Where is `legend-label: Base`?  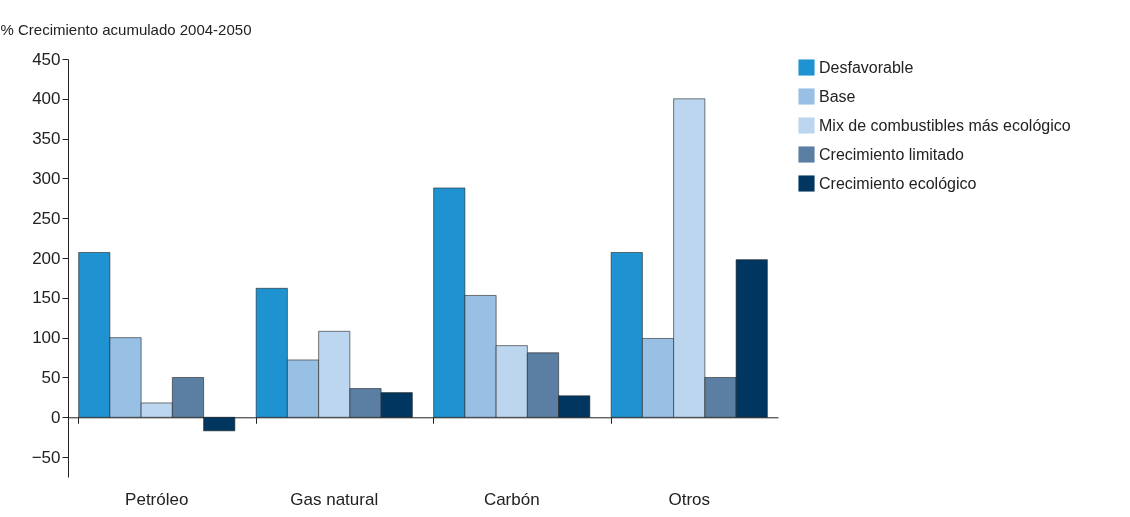
legend-label: Base is located at coordinates (837, 96).